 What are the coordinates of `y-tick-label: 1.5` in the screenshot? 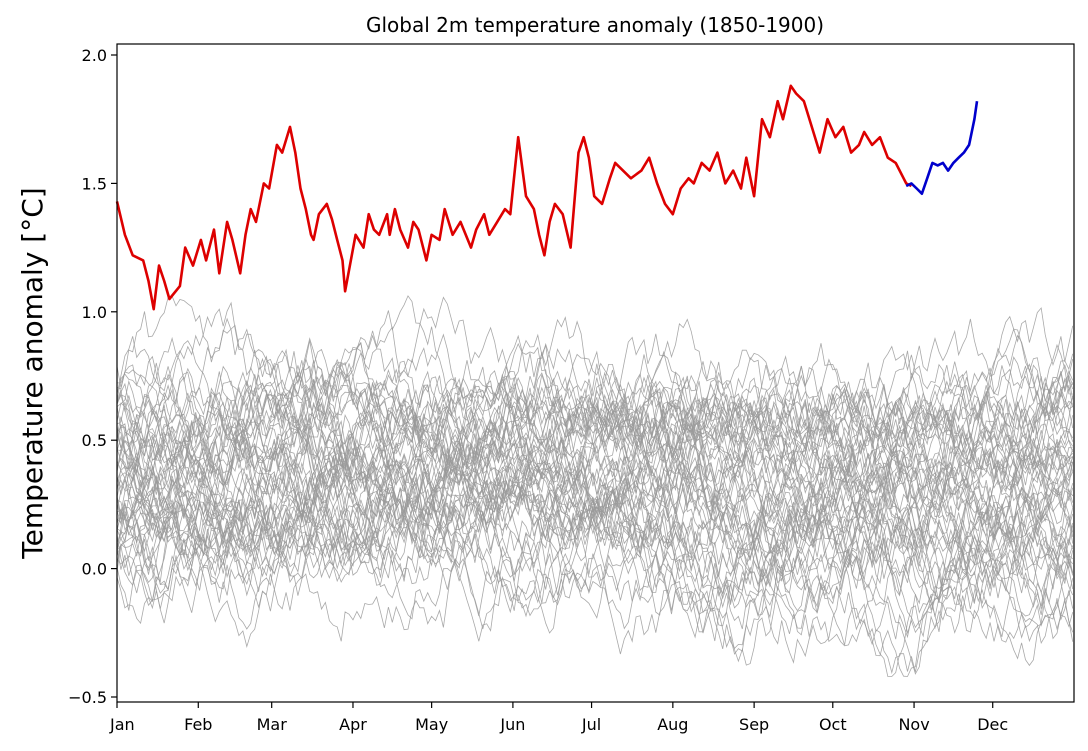 It's located at (94, 183).